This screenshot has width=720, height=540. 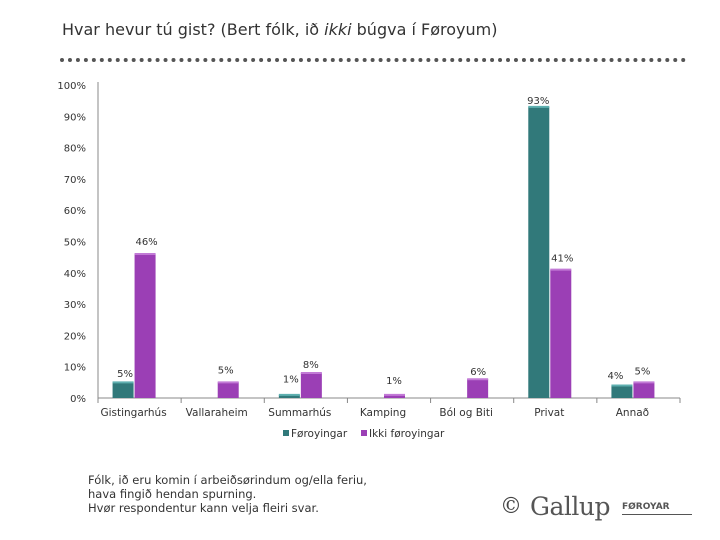 I want to click on x-tick-label: Kamping, so click(x=383, y=413).